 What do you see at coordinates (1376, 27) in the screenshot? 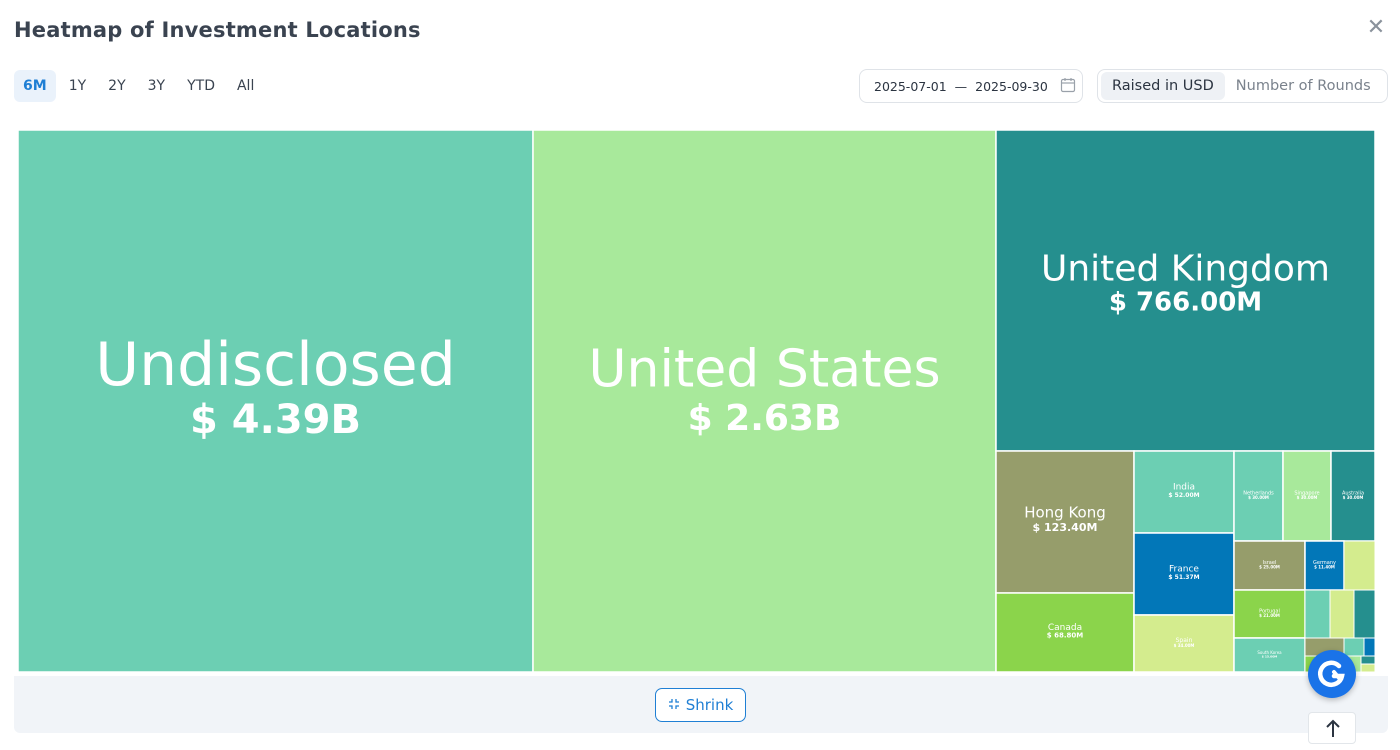
I see `close-icon: ✕` at bounding box center [1376, 27].